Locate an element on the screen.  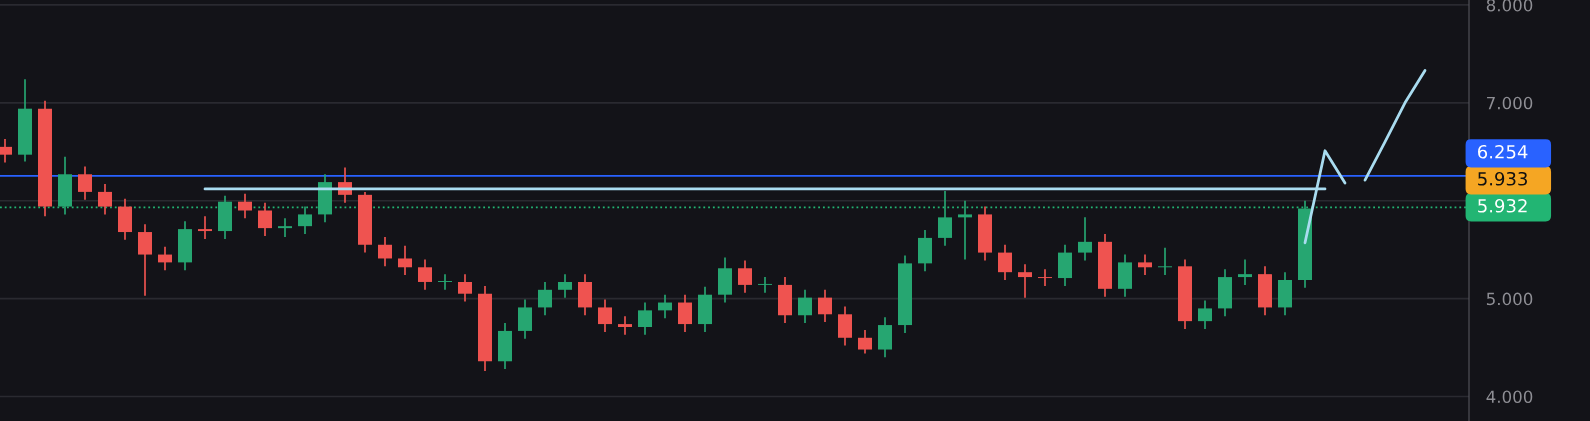
text: 5.933 is located at coordinates (1502, 178).